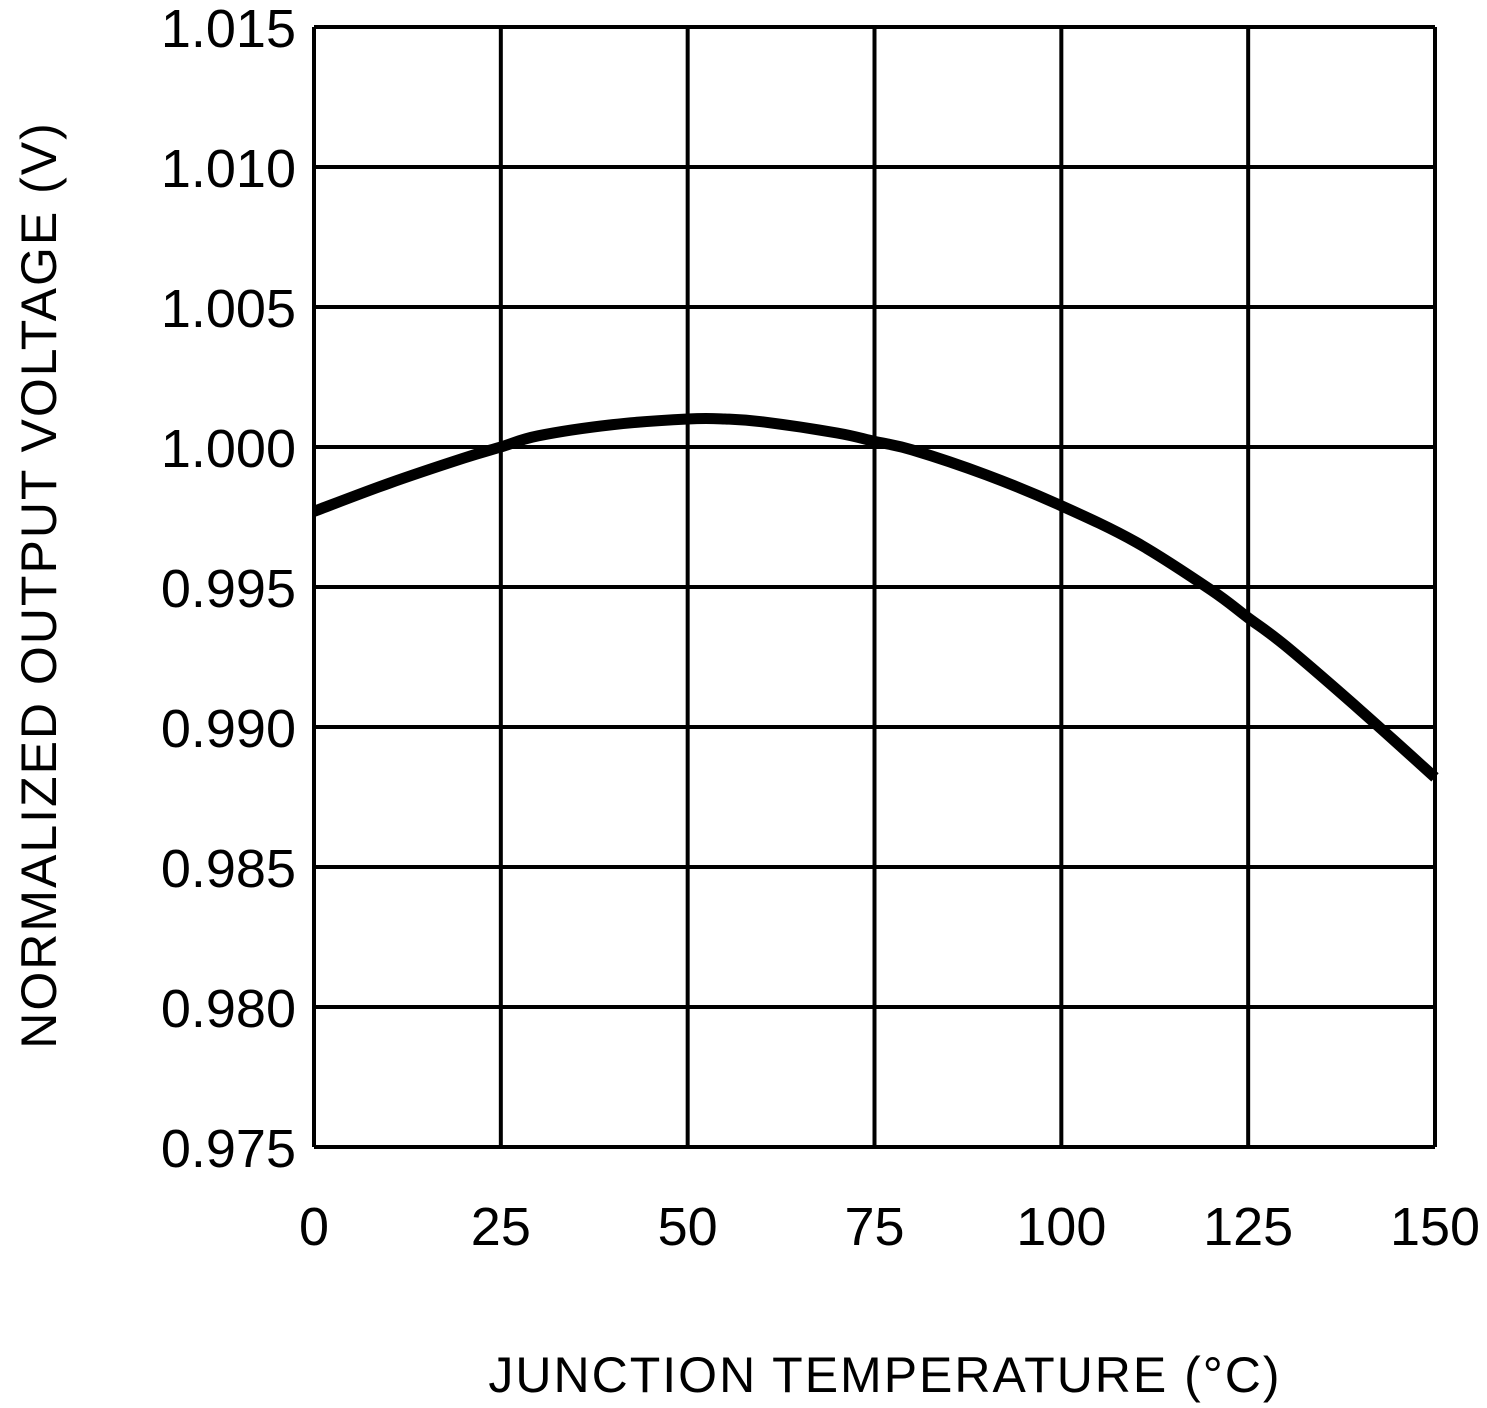 Image resolution: width=1487 pixels, height=1408 pixels. What do you see at coordinates (1061, 1227) in the screenshot?
I see `x-tick-label: 100` at bounding box center [1061, 1227].